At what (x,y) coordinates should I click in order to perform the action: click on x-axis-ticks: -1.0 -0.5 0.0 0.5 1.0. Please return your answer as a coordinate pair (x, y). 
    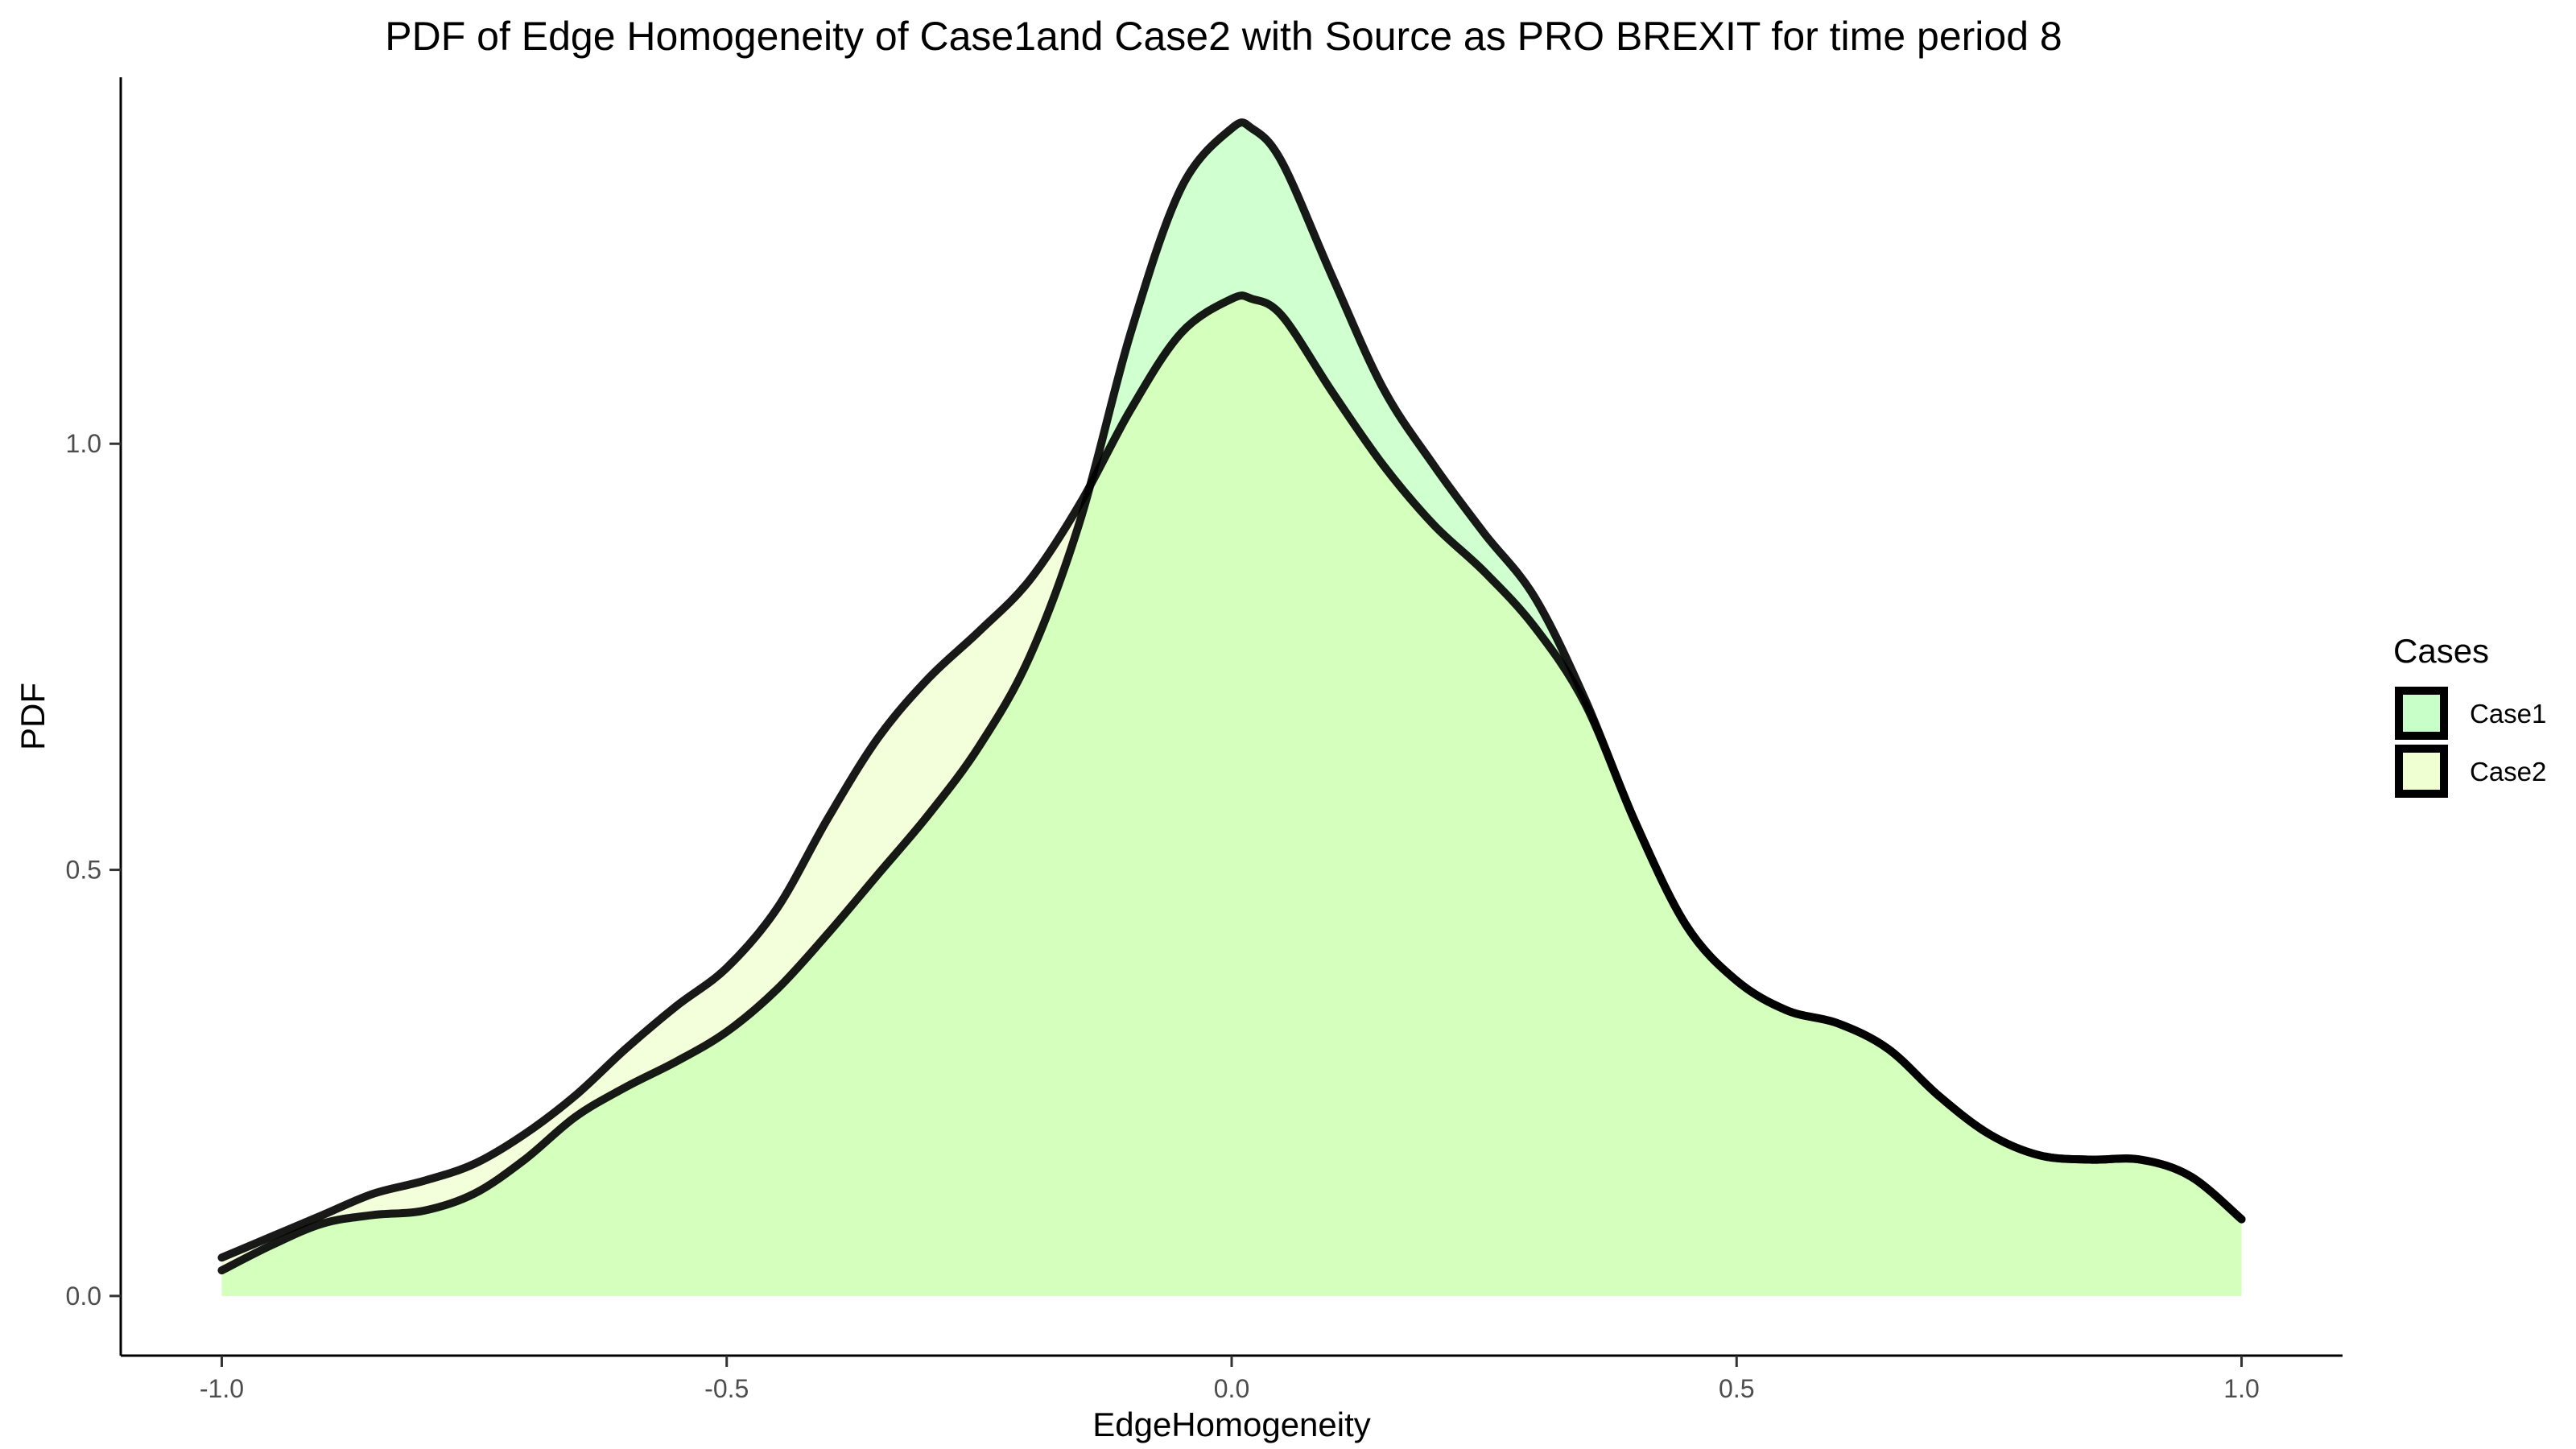
    Looking at the image, I should click on (1230, 1379).